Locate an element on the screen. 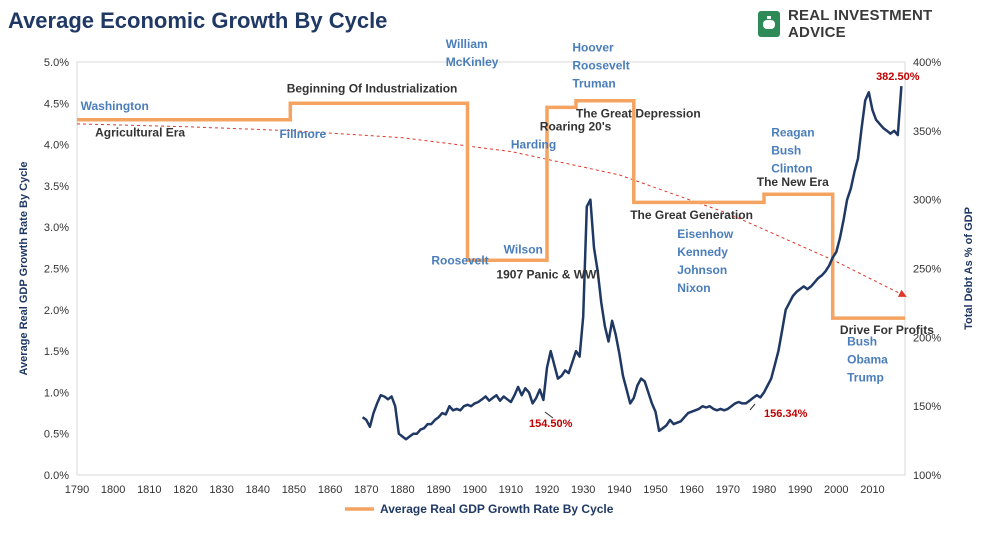 This screenshot has height=539, width=985. y-left-tick-label: 1.5% is located at coordinates (56, 352).